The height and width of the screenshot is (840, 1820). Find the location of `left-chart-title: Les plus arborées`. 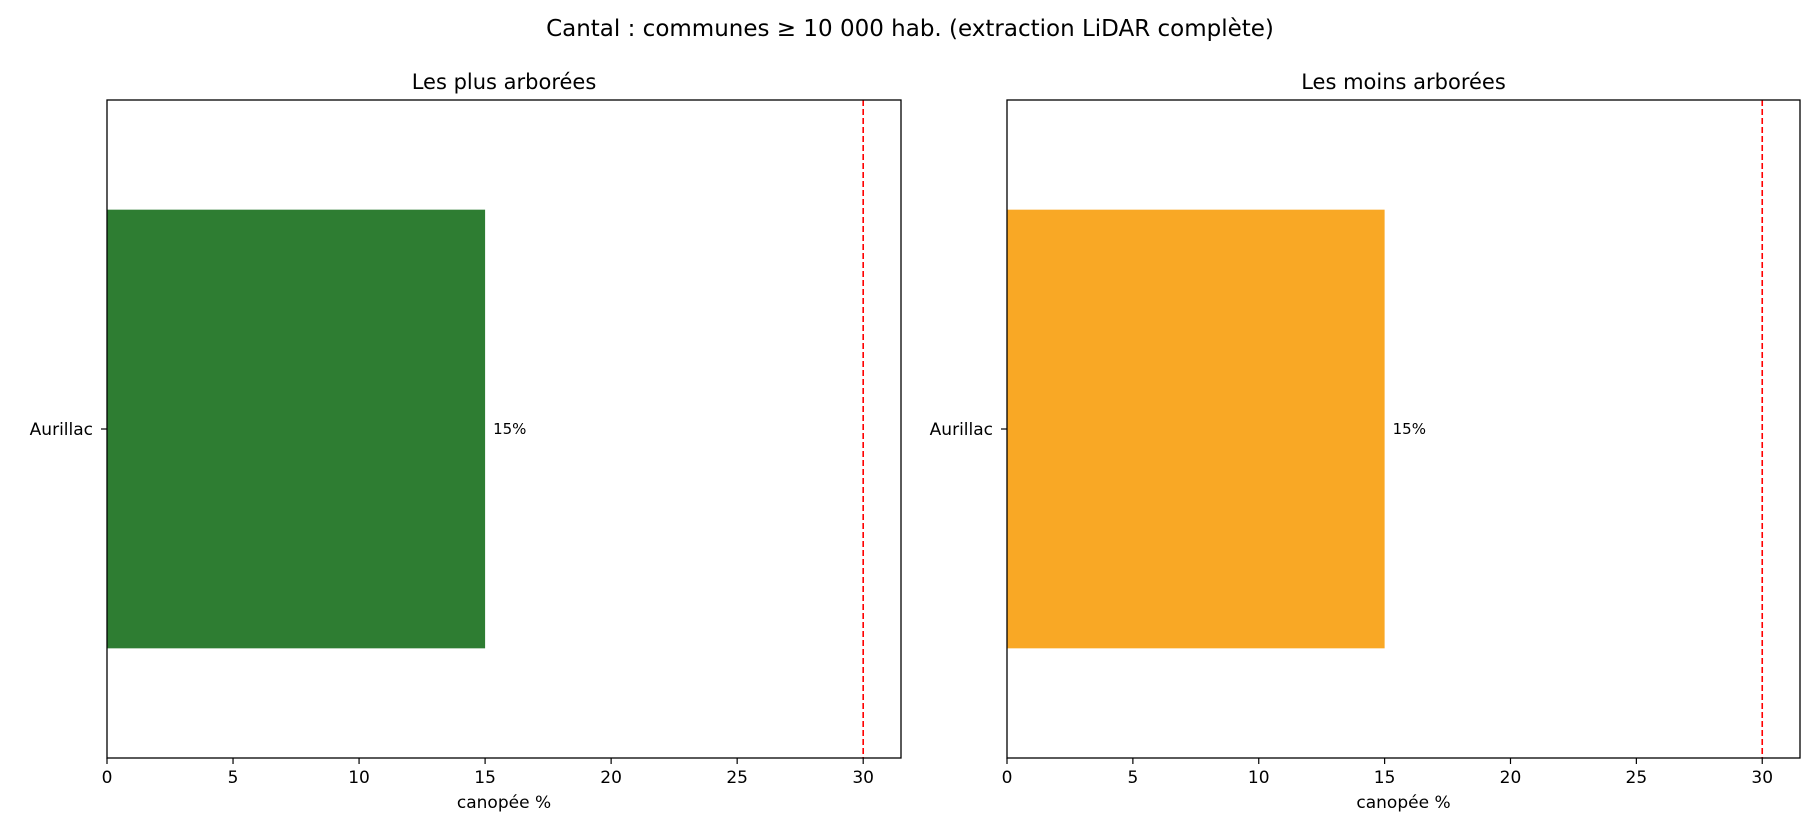

left-chart-title: Les plus arborées is located at coordinates (504, 82).